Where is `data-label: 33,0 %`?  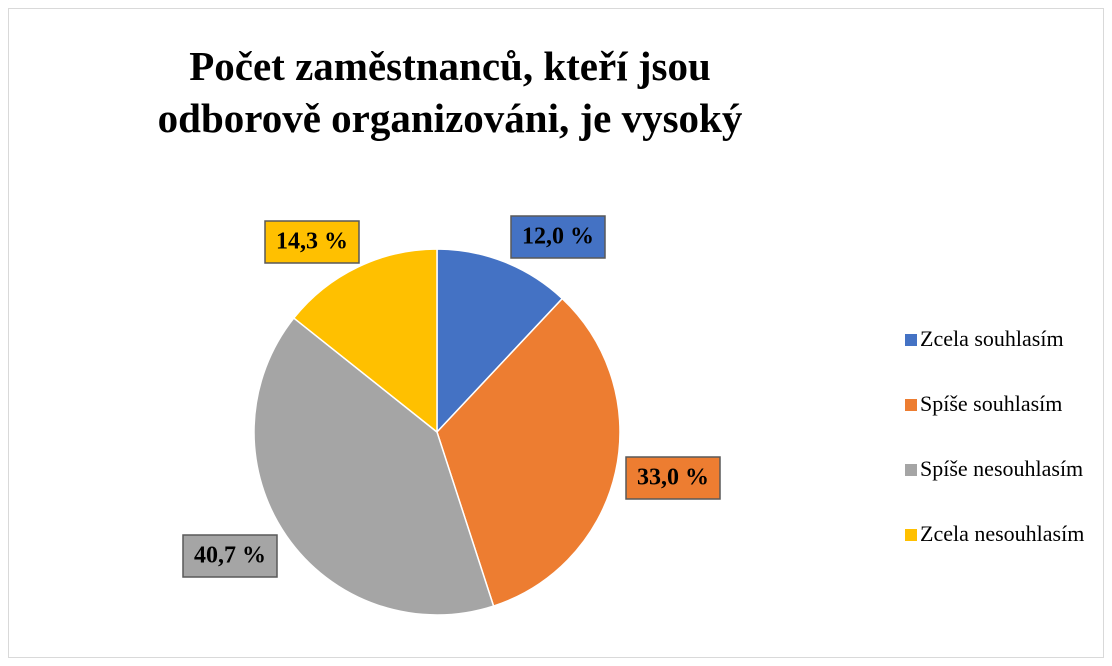 data-label: 33,0 % is located at coordinates (673, 478).